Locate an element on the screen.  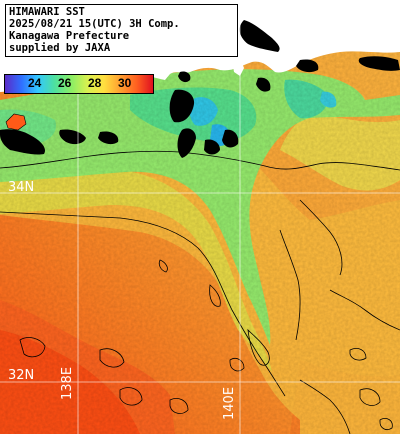
island-marker is located at coordinates (16, 122).